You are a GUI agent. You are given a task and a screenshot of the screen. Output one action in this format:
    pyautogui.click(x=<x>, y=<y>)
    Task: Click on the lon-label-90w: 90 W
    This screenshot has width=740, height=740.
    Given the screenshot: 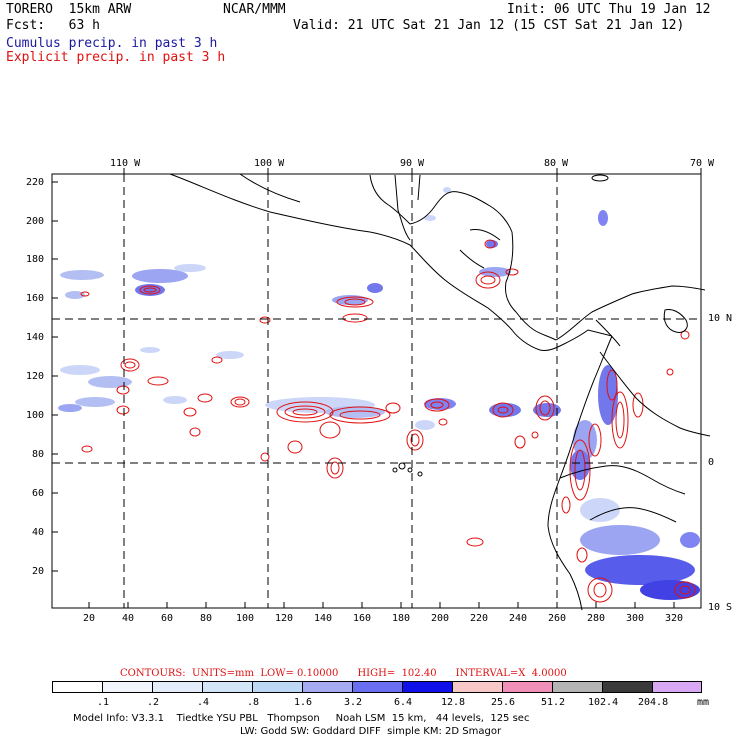 What is the action you would take?
    pyautogui.click(x=412, y=163)
    